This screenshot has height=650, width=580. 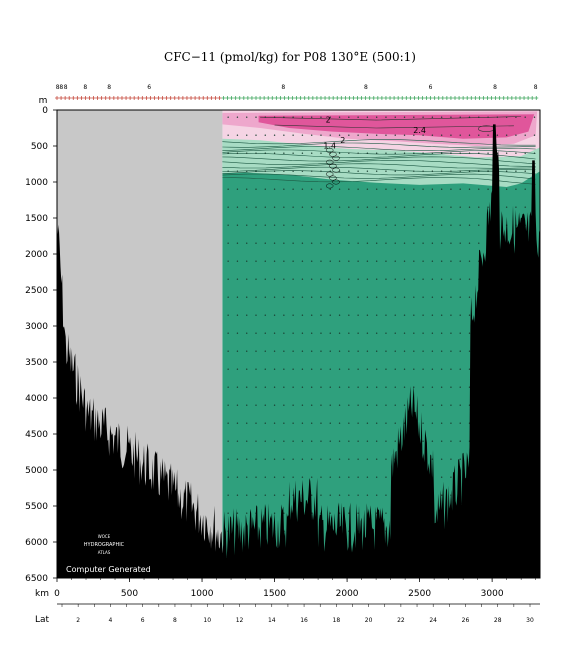 I want to click on depth-tick-label: 500, so click(x=39, y=147).